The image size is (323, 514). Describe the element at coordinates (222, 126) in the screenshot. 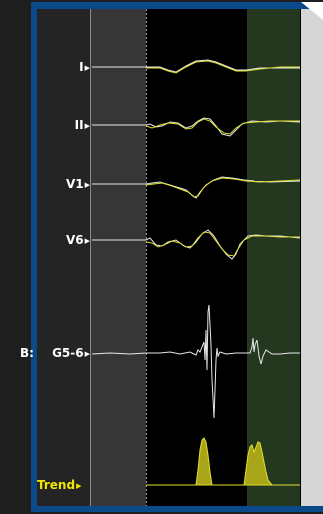

I see `template-lead-ii` at that location.